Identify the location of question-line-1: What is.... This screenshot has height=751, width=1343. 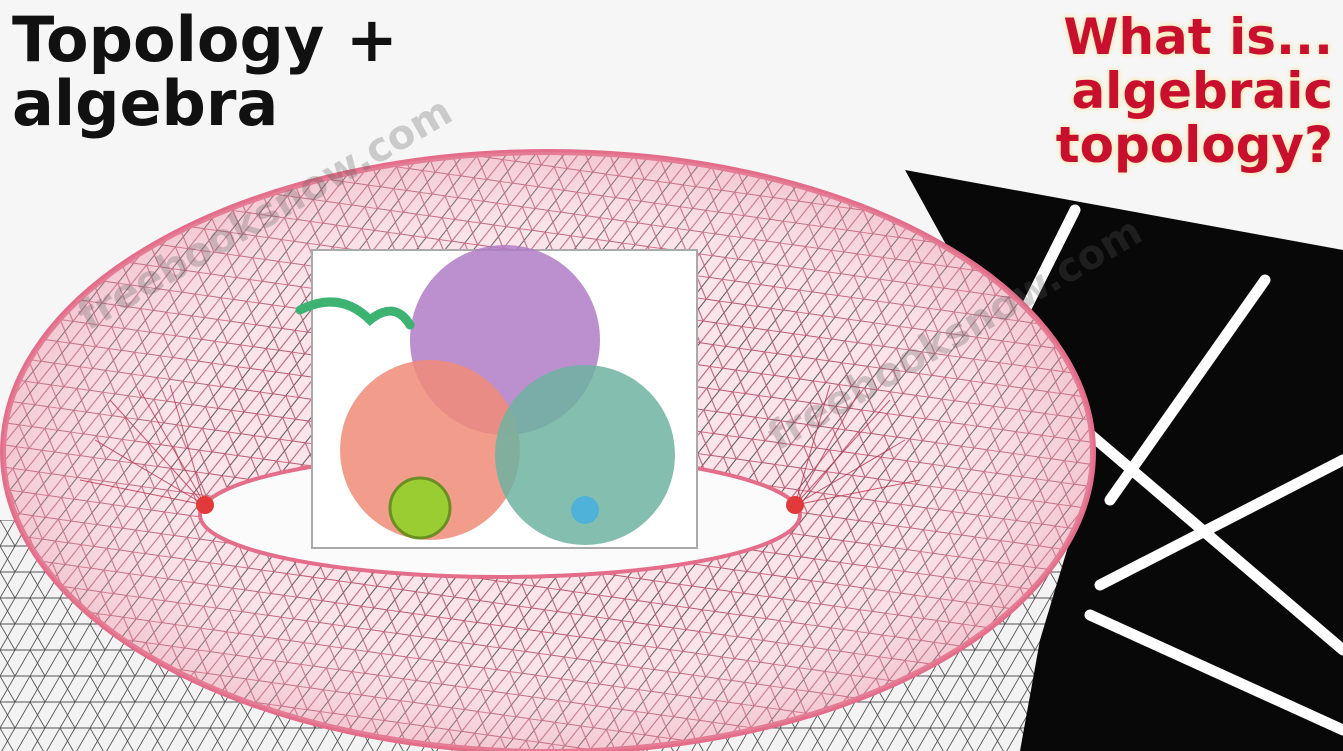
(1198, 37).